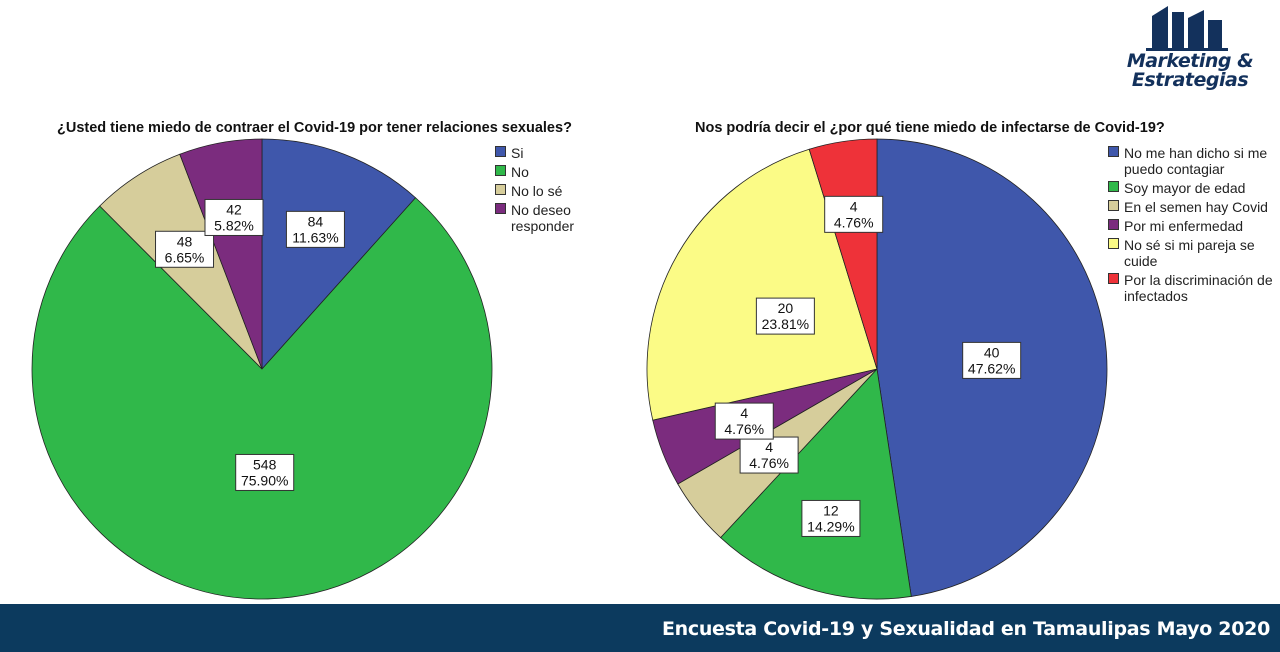 The height and width of the screenshot is (652, 1280). What do you see at coordinates (520, 172) in the screenshot?
I see `chart-1-legend-label-2: No` at bounding box center [520, 172].